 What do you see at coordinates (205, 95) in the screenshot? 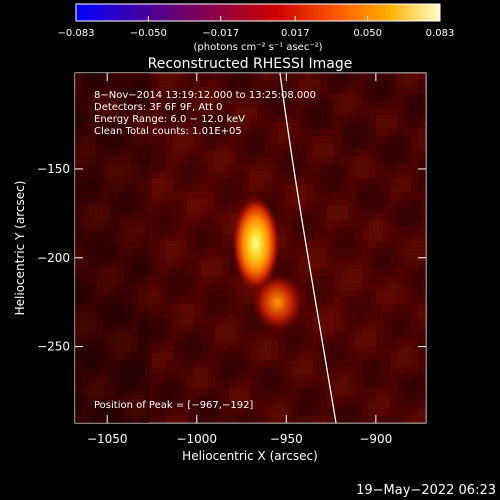
I see `info-line-1: 8−Nov−2014 13:19:12.000 to 13:25:08.000` at bounding box center [205, 95].